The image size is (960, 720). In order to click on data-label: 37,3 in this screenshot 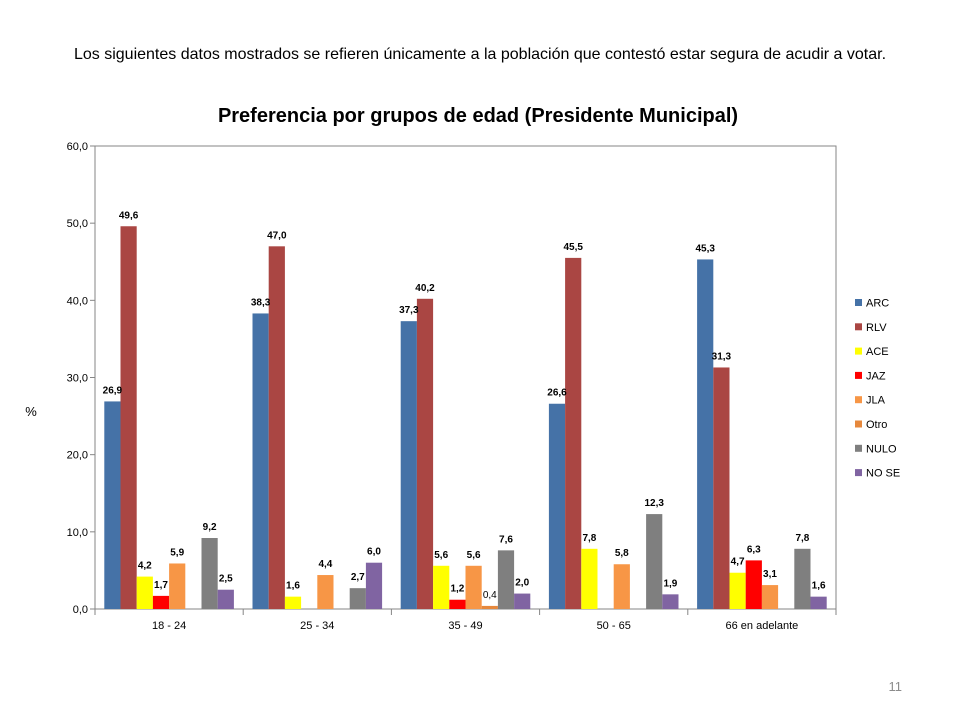, I will do `click(409, 310)`.